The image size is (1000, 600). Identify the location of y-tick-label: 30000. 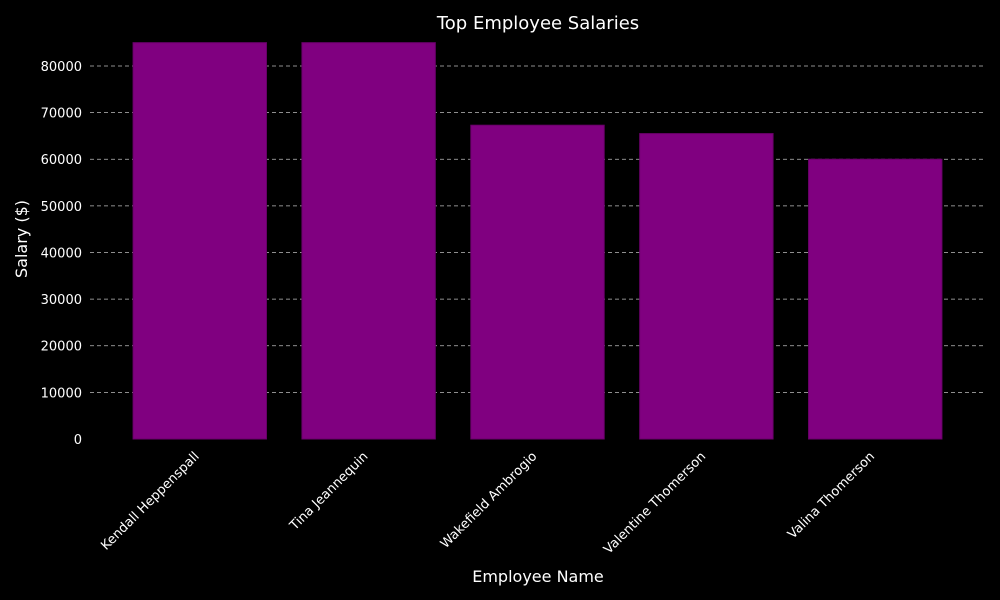
(61, 300).